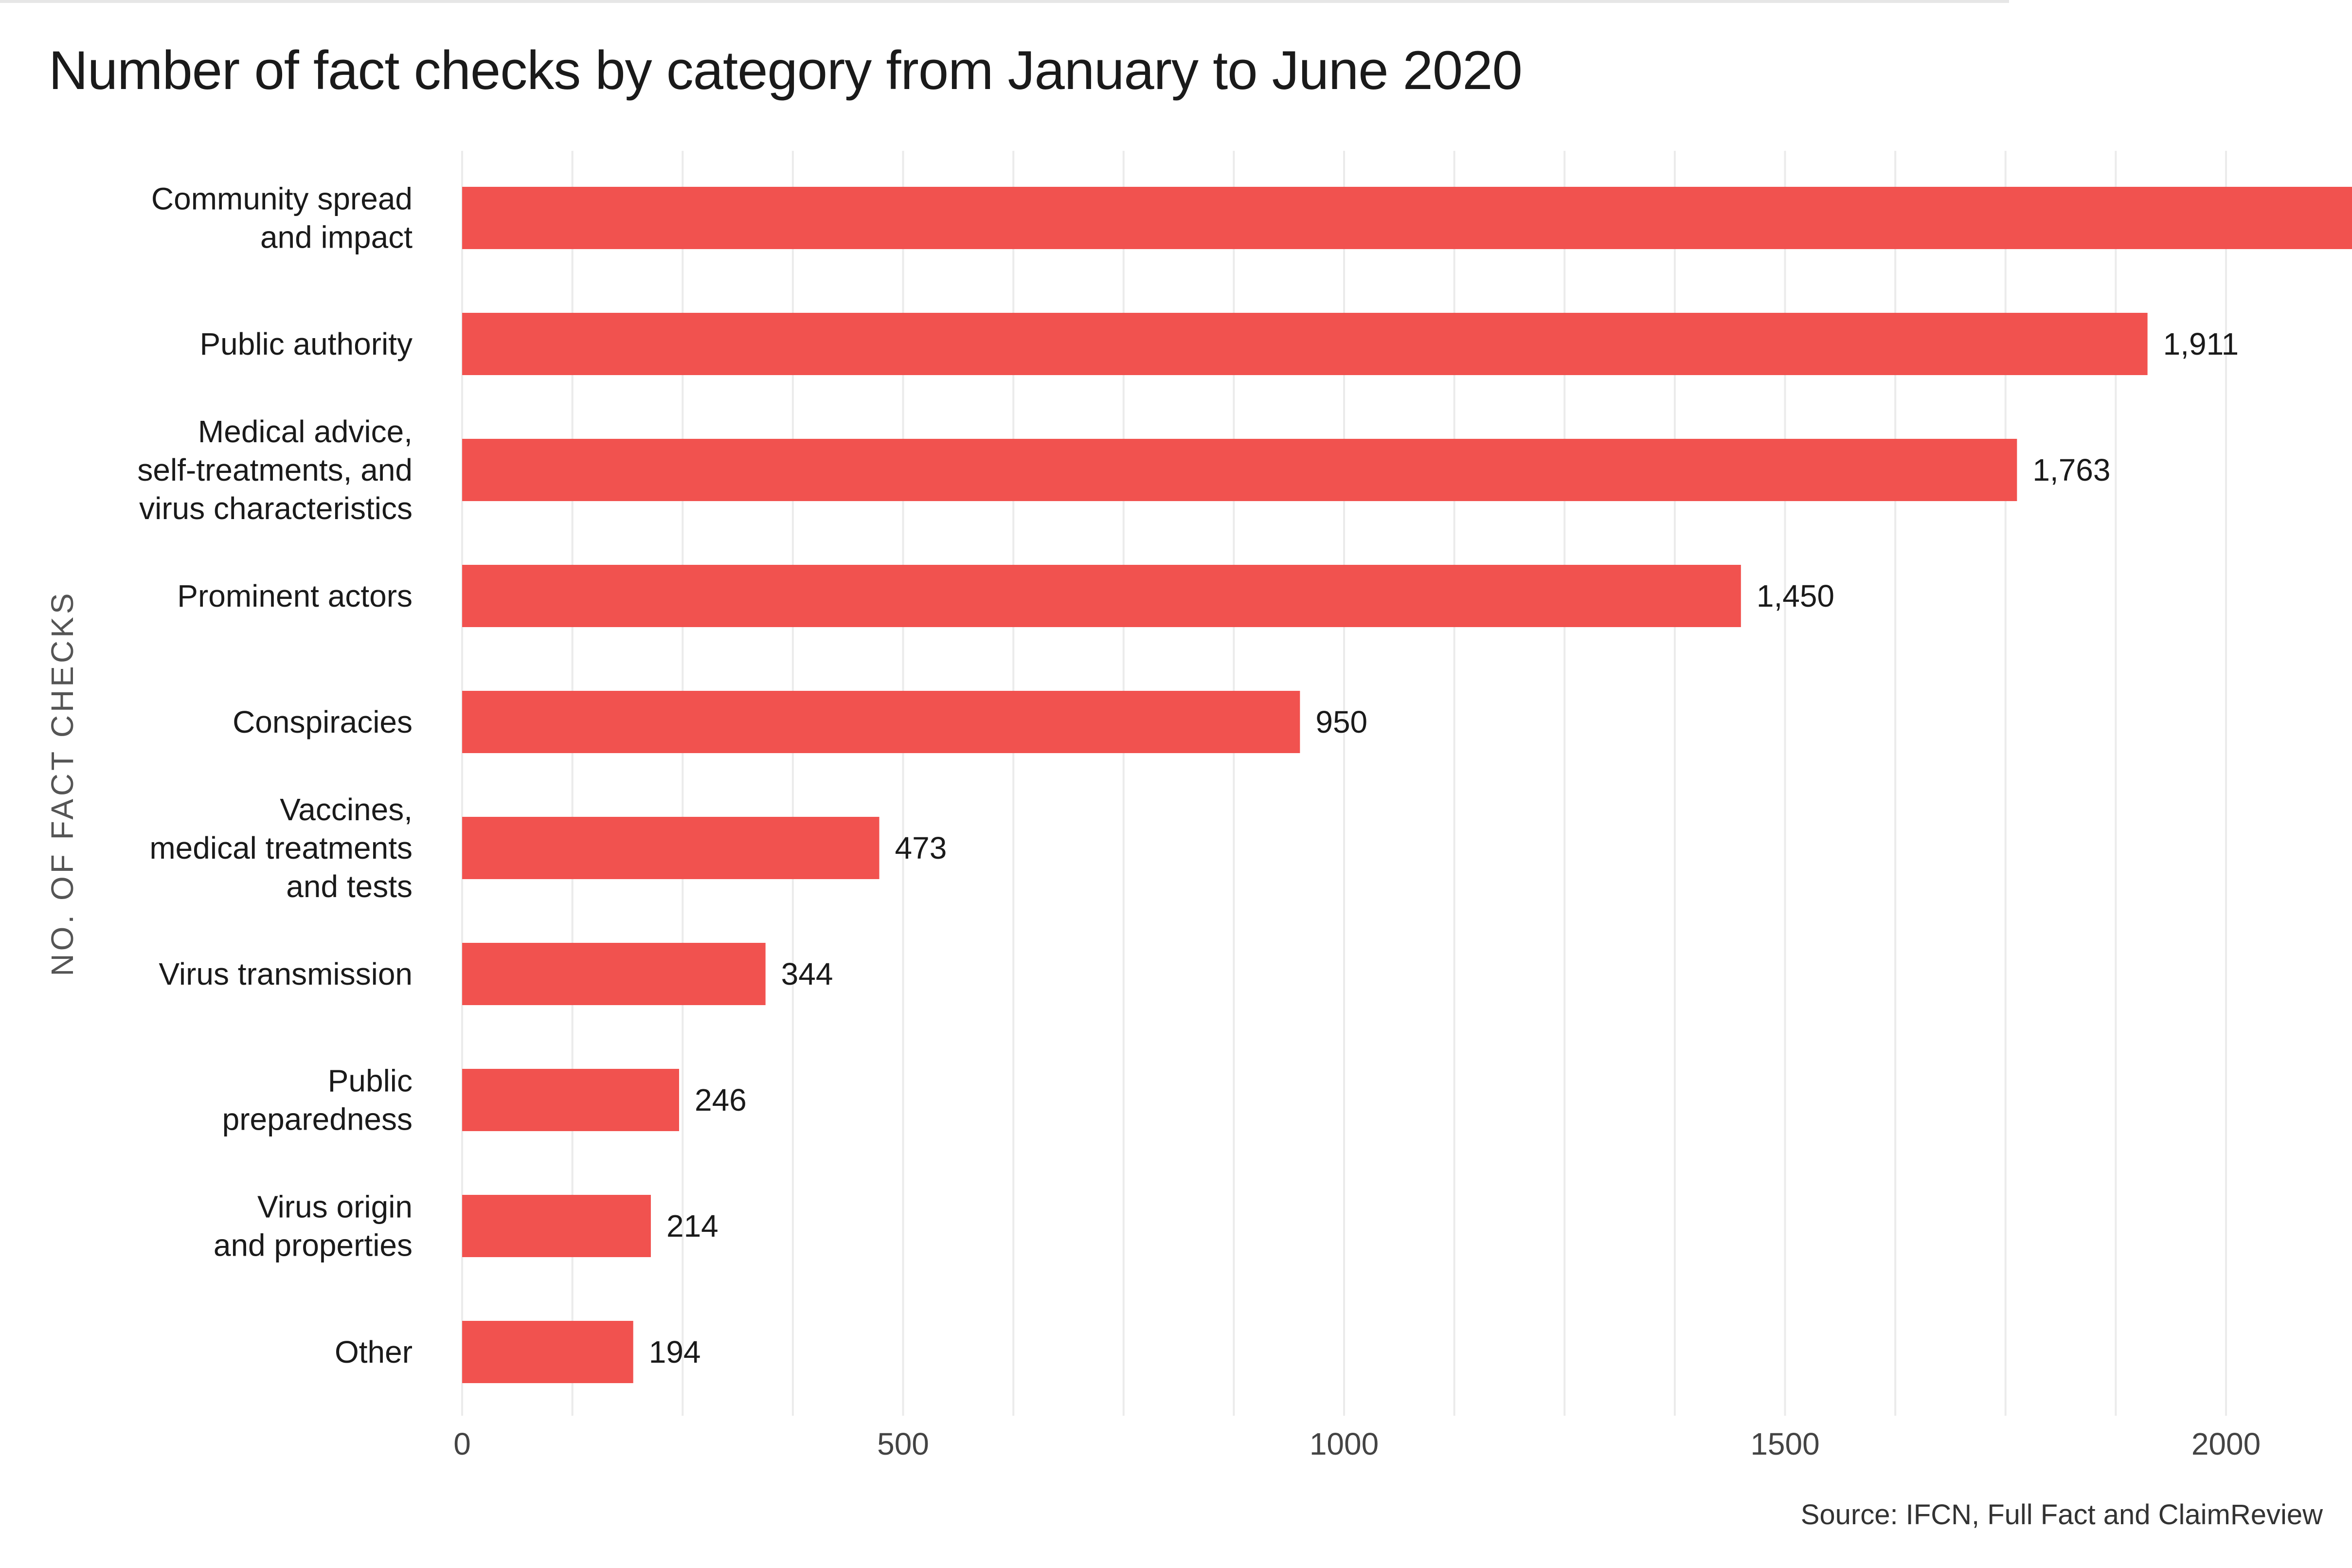 The image size is (2352, 1568). Describe the element at coordinates (374, 1352) in the screenshot. I see `category-label: Other` at that location.